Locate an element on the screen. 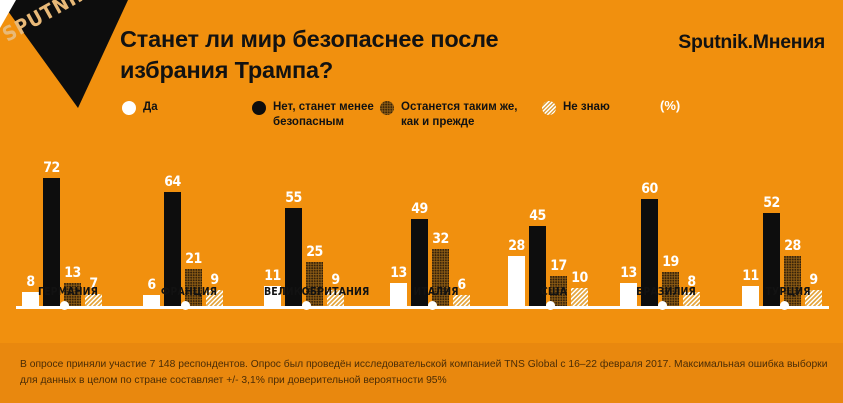 The width and height of the screenshot is (843, 403). circle-dotted-brown-icon is located at coordinates (387, 108).